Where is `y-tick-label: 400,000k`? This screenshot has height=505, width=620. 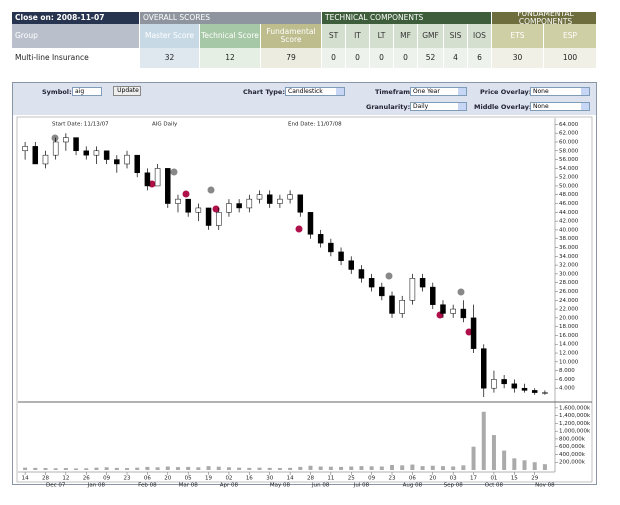 y-tick-label: 400,000k is located at coordinates (572, 455).